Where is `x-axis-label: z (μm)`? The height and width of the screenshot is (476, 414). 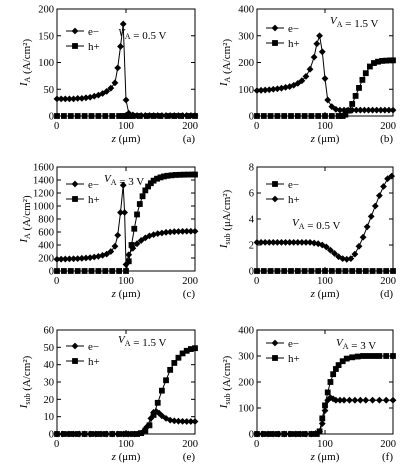
x-axis-label: z (μm) is located at coordinates (325, 294).